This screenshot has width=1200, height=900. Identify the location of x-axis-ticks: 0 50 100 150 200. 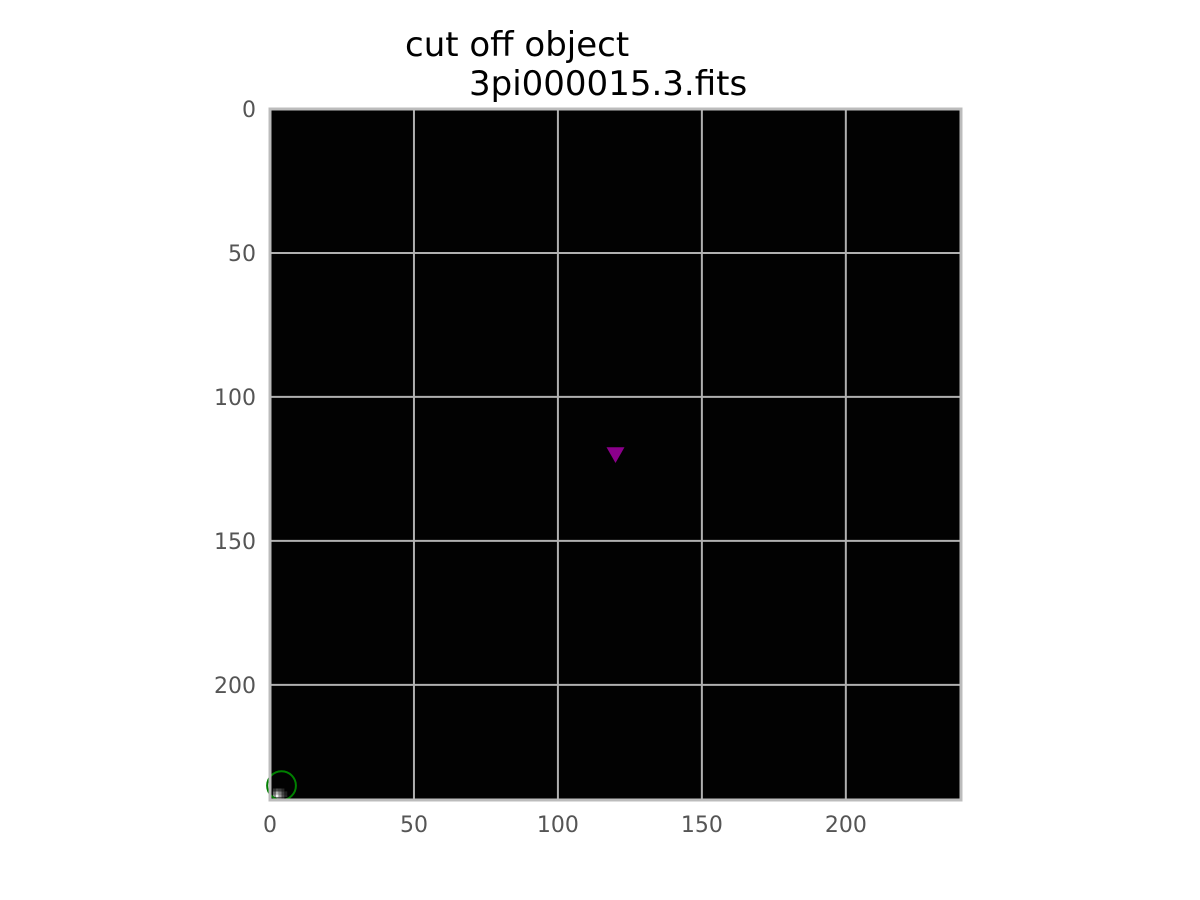
(565, 825).